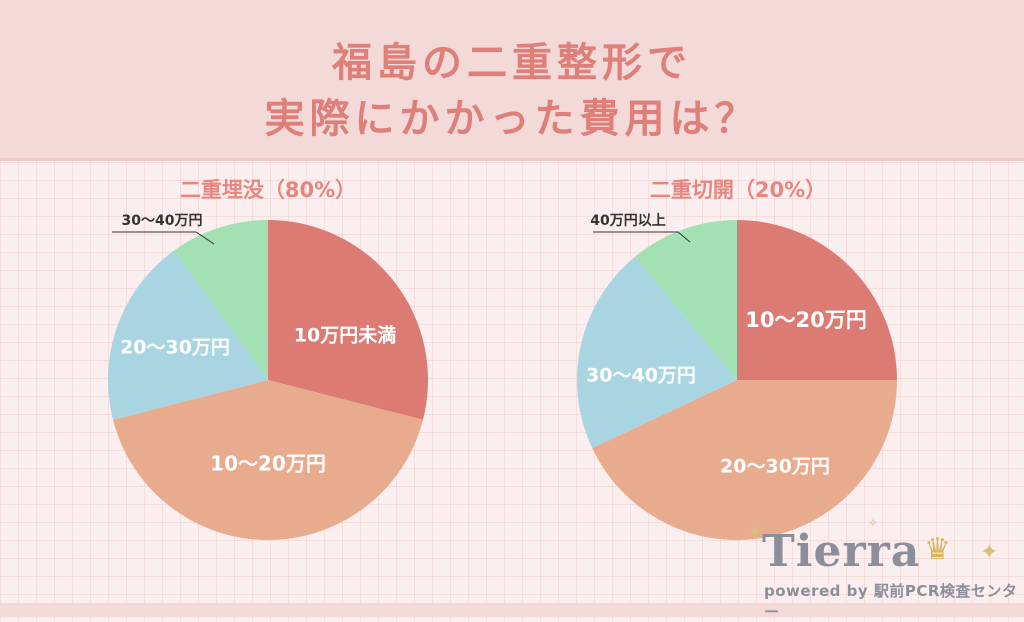  I want to click on sparkle-icon: ✧, so click(873, 523).